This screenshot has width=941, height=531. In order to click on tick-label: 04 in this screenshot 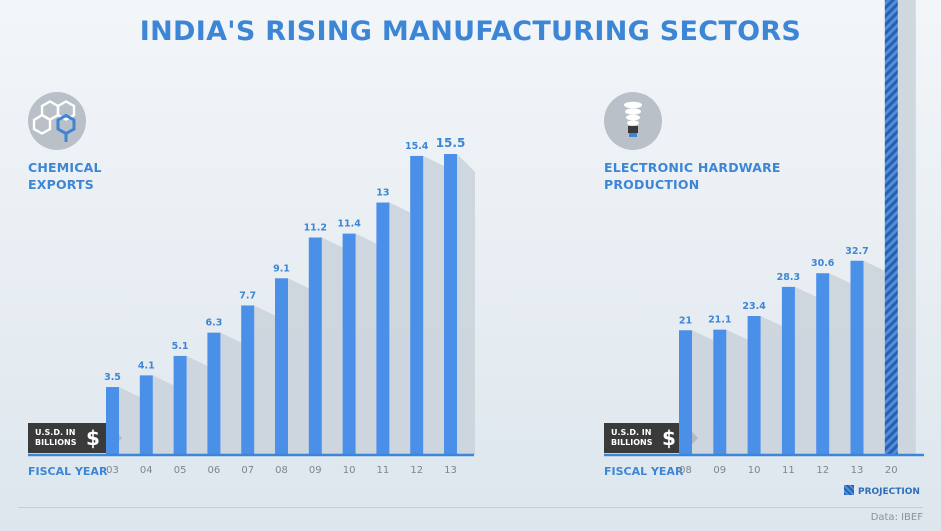, I will do `click(146, 470)`.